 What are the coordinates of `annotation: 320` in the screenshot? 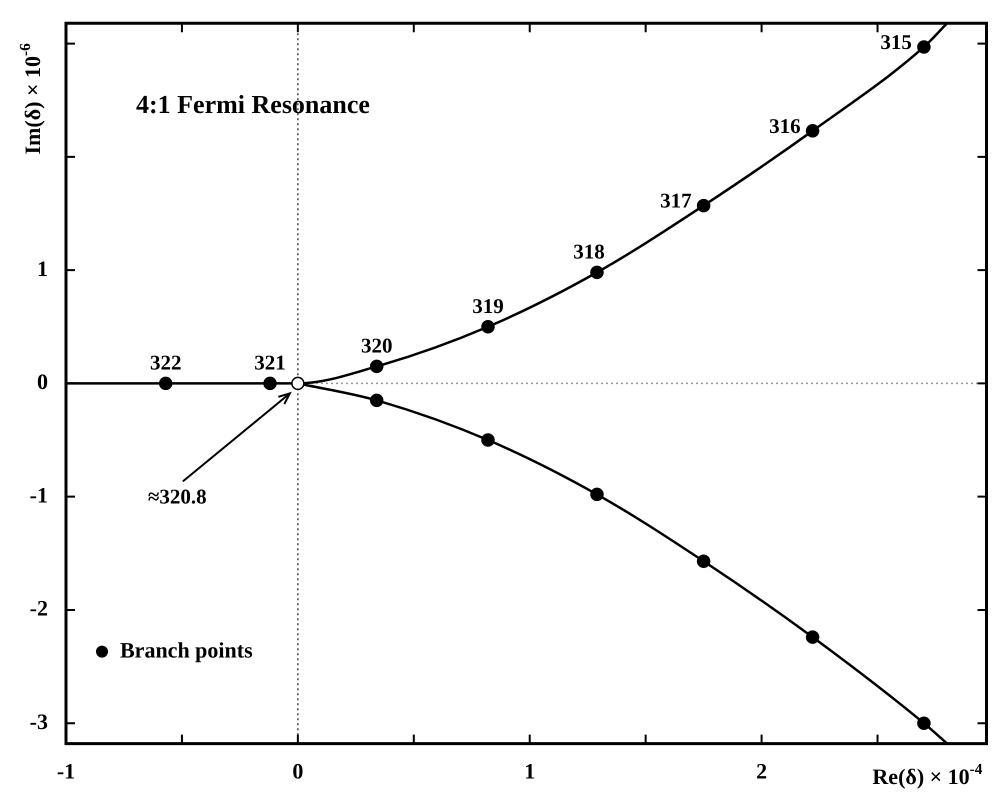 It's located at (376, 345).